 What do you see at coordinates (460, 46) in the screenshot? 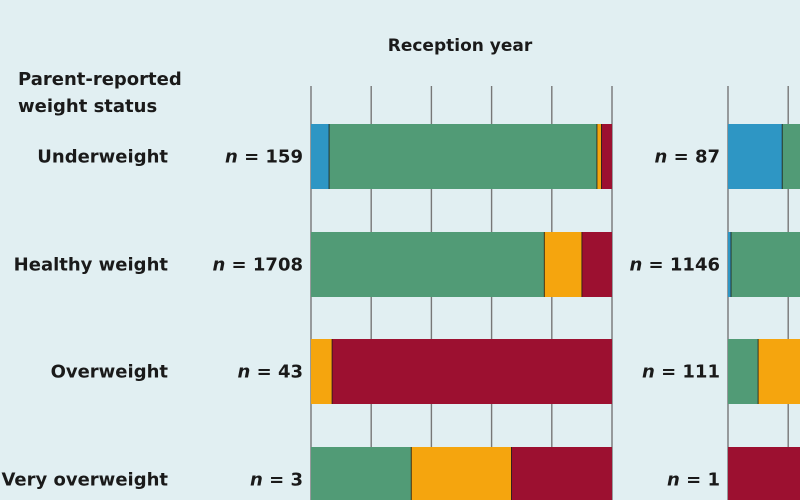
I see `panel-title: Reception year` at bounding box center [460, 46].